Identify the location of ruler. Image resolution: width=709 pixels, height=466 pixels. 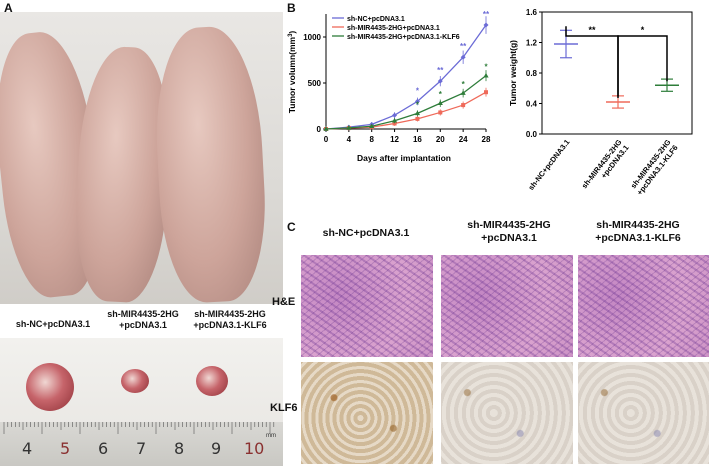
(141, 444).